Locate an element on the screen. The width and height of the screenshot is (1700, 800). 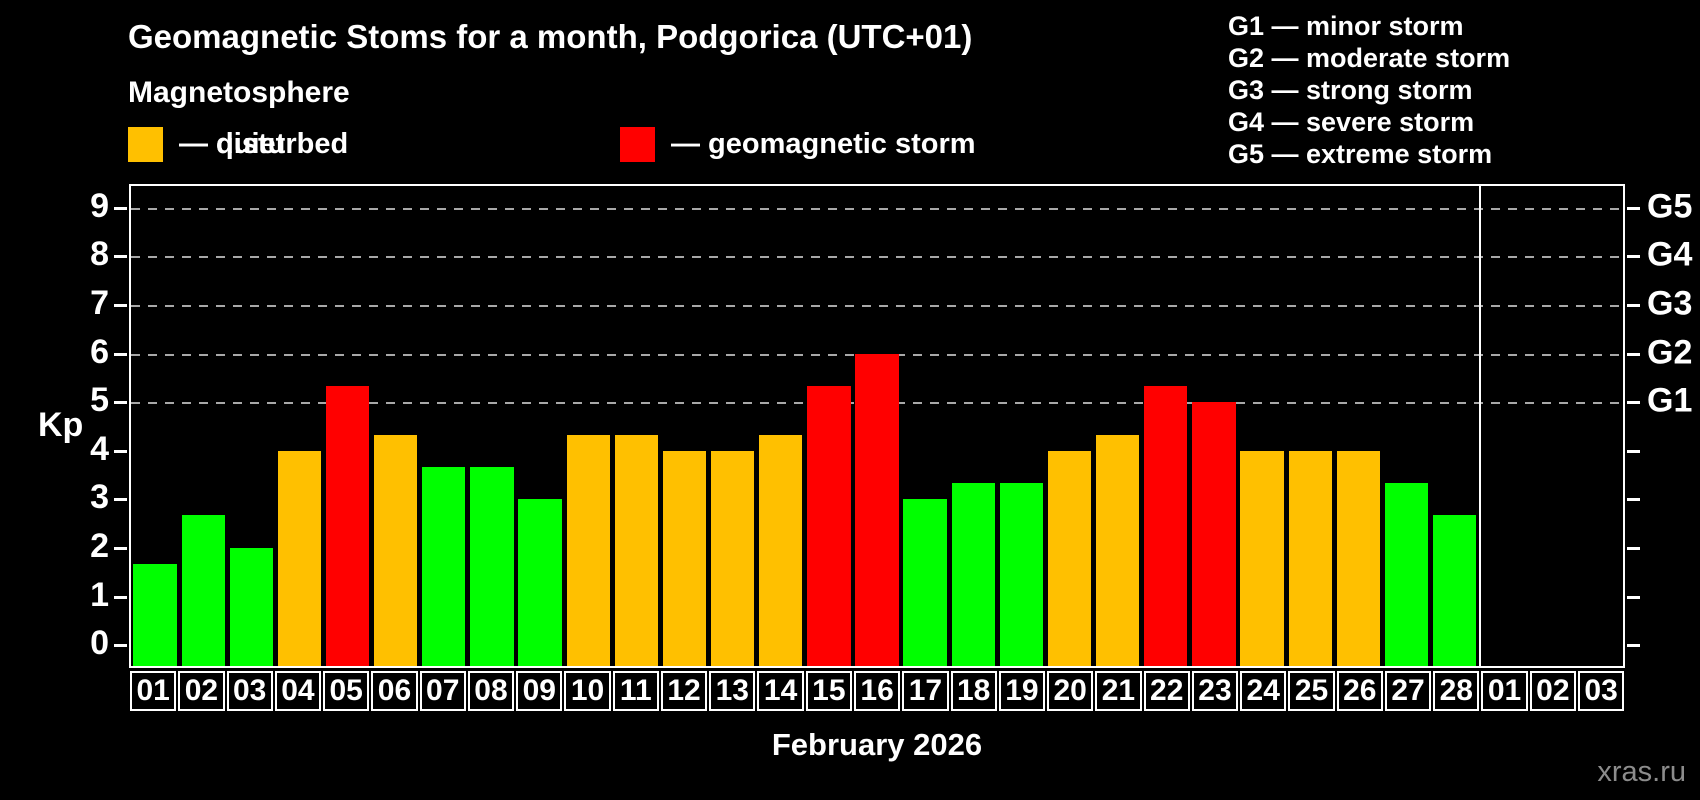
day-label-12: 12 is located at coordinates (684, 691).